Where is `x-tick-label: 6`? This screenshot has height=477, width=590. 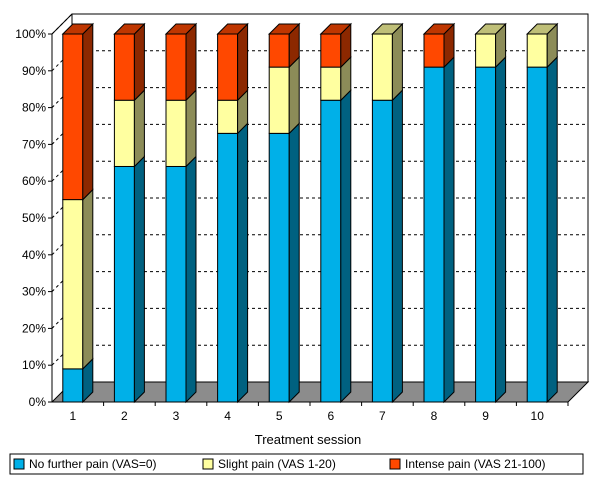 x-tick-label: 6 is located at coordinates (330, 416).